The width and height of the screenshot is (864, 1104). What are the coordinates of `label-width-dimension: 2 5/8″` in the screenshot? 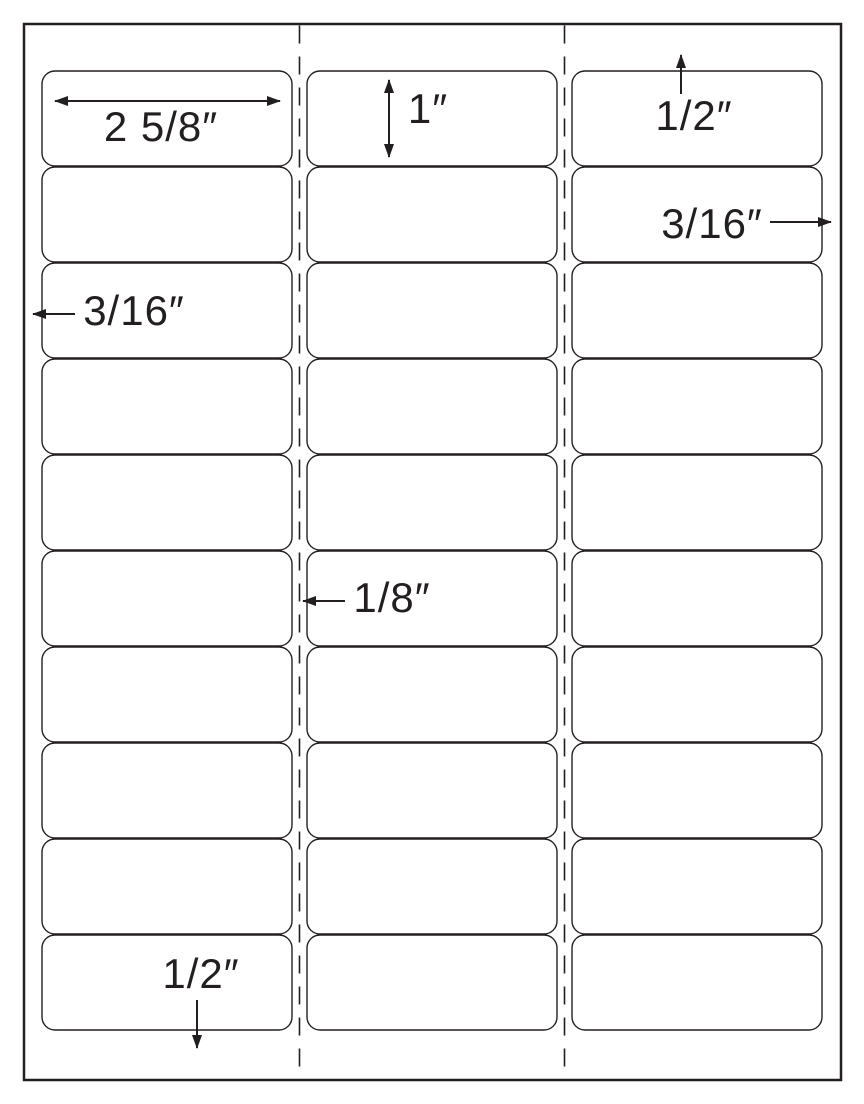 It's located at (161, 126).